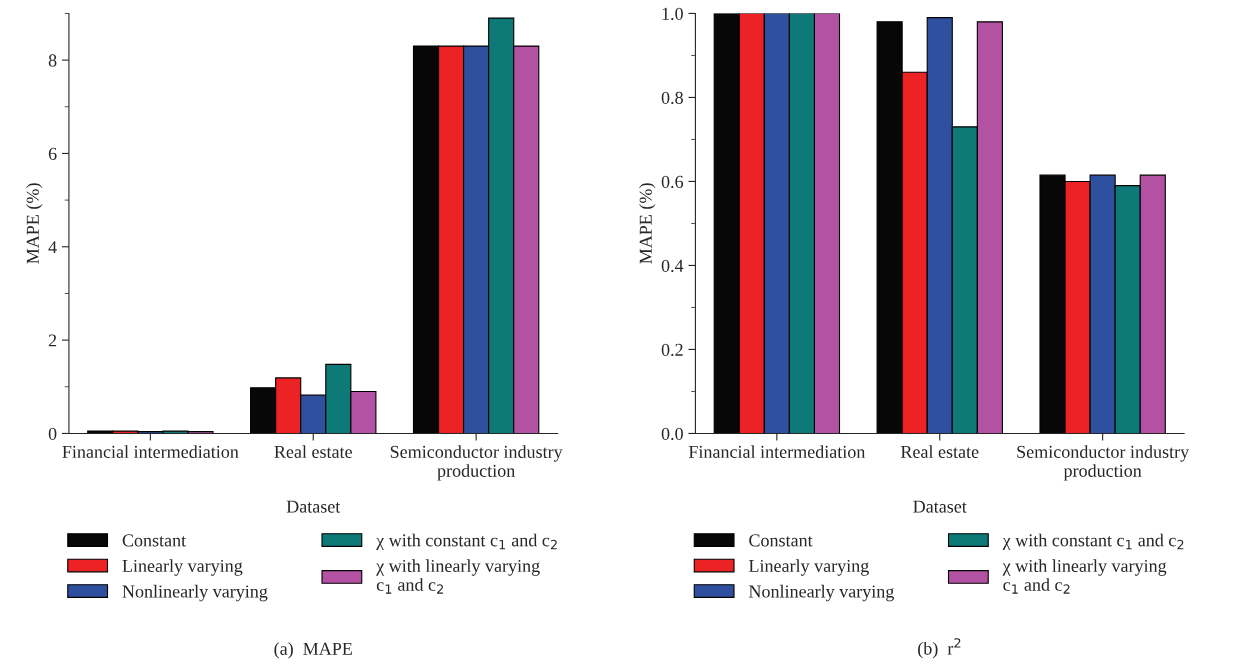  I want to click on y-tick-label: 1.0, so click(672, 13).